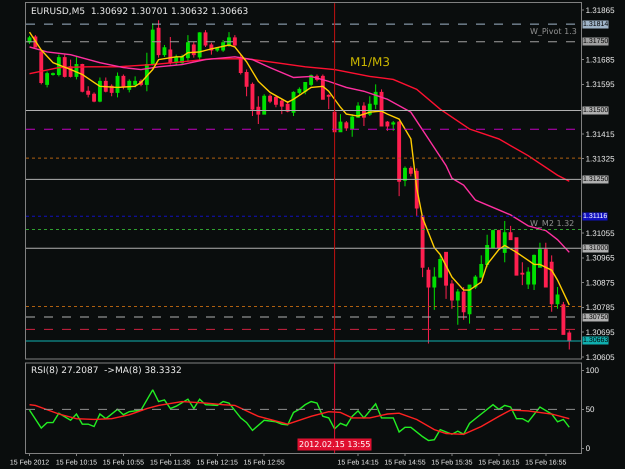 This screenshot has height=469, width=625. Describe the element at coordinates (106, 371) in the screenshot. I see `chart-title: RSI(8) 27.2087 ->MA(8) 38.3332` at that location.